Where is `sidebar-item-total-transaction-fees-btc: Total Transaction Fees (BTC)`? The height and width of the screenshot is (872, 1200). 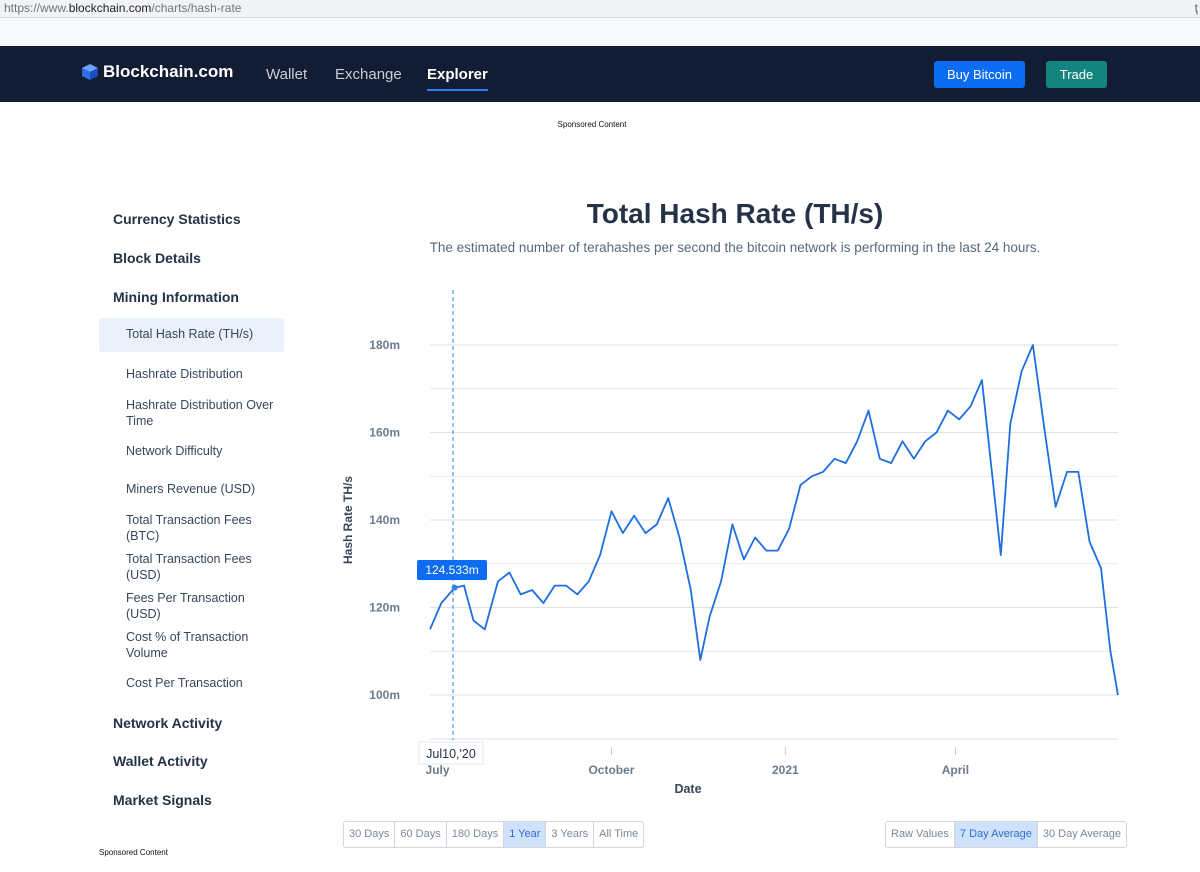
sidebar-item-total-transaction-fees-btc: Total Transaction Fees (BTC) is located at coordinates (189, 528).